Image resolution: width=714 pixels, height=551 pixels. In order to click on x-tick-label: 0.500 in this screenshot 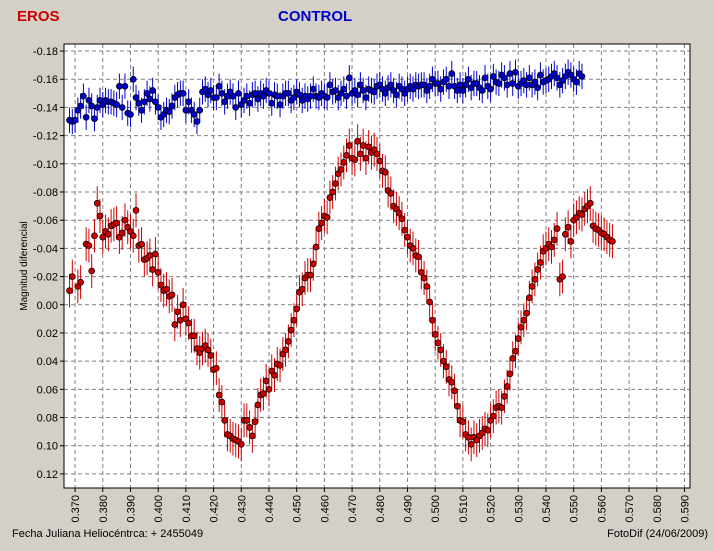, I will do `click(436, 509)`.